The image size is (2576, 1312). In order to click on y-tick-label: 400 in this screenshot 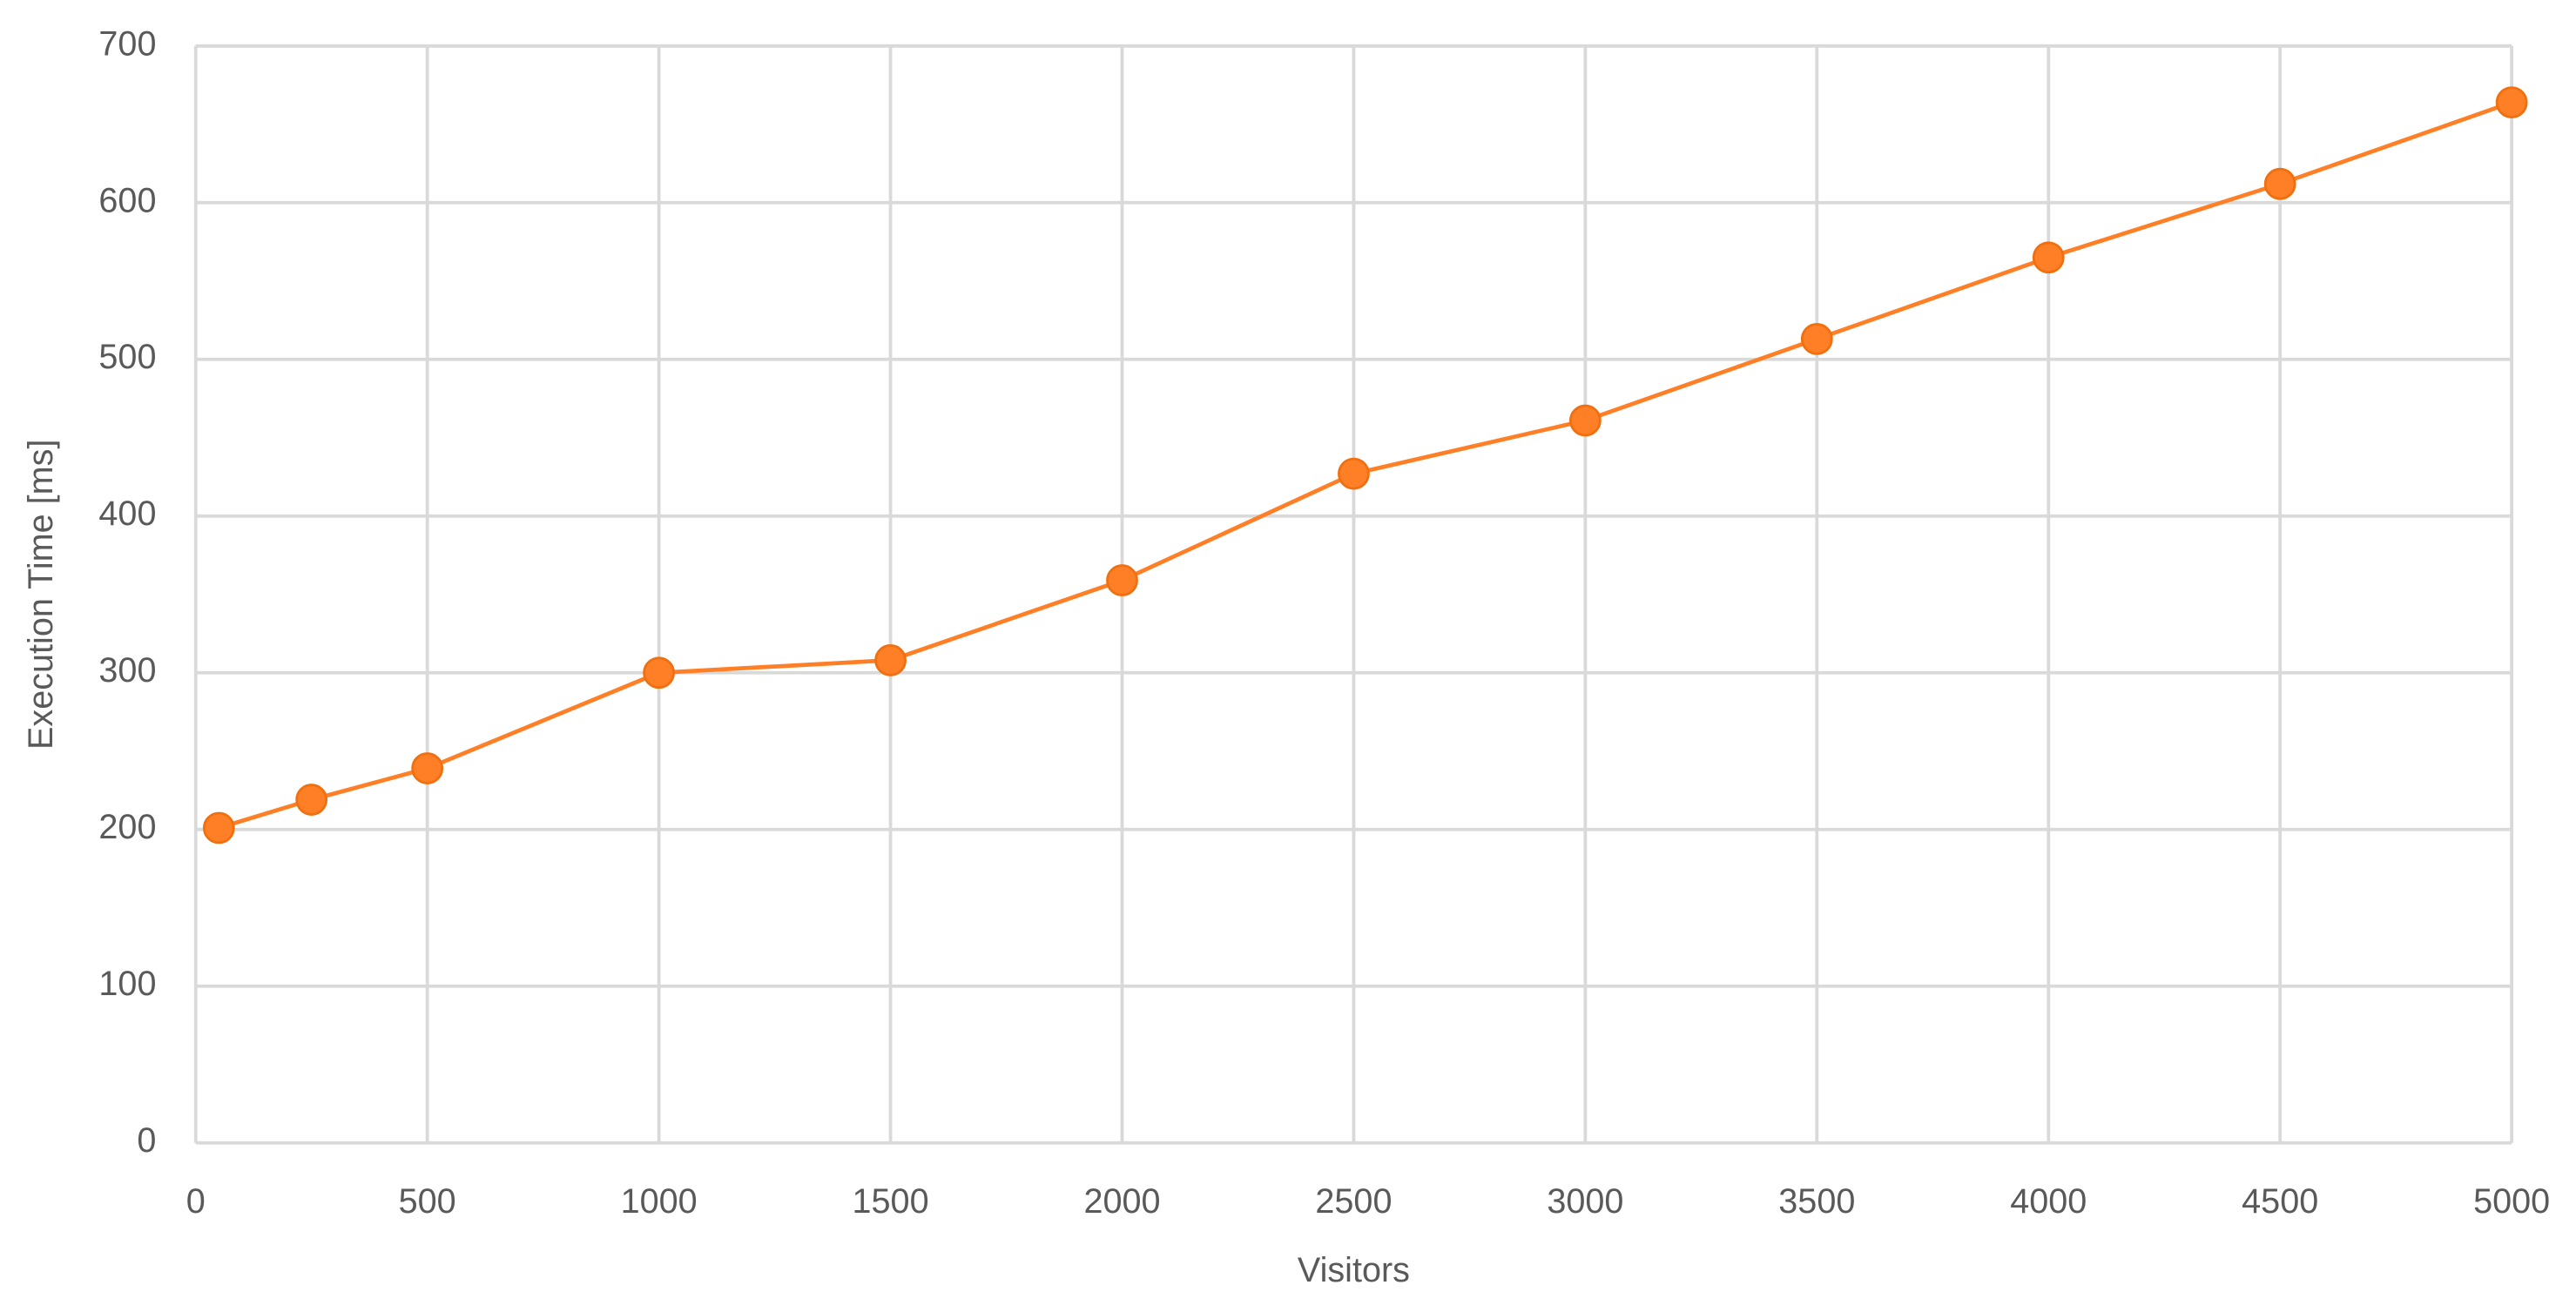, I will do `click(127, 514)`.